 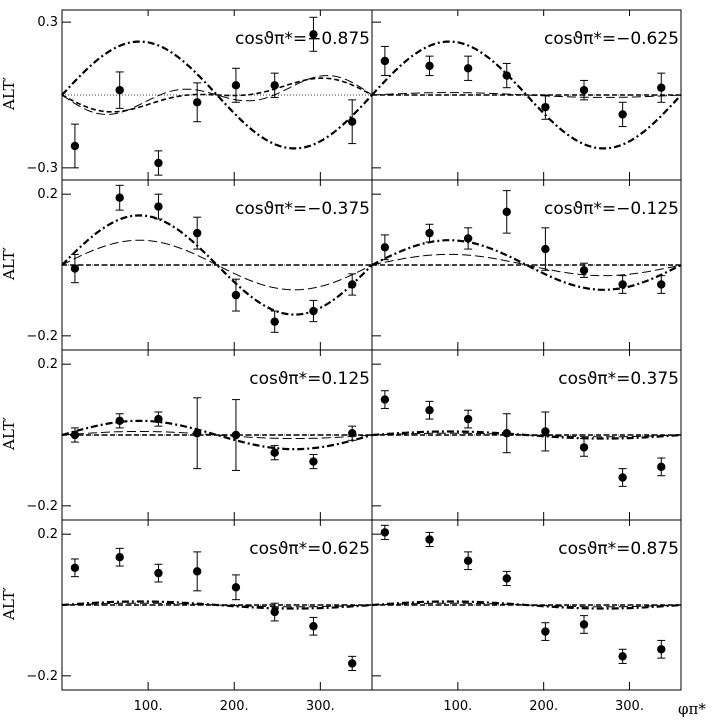 I want to click on y-tick-label: 0.3, so click(x=47, y=22).